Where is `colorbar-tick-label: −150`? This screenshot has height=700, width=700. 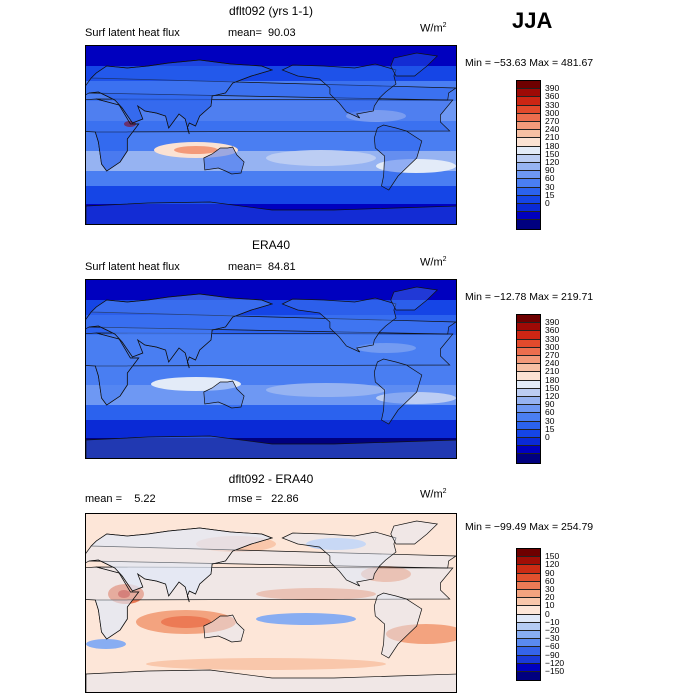
colorbar-tick-label: −150 is located at coordinates (555, 671).